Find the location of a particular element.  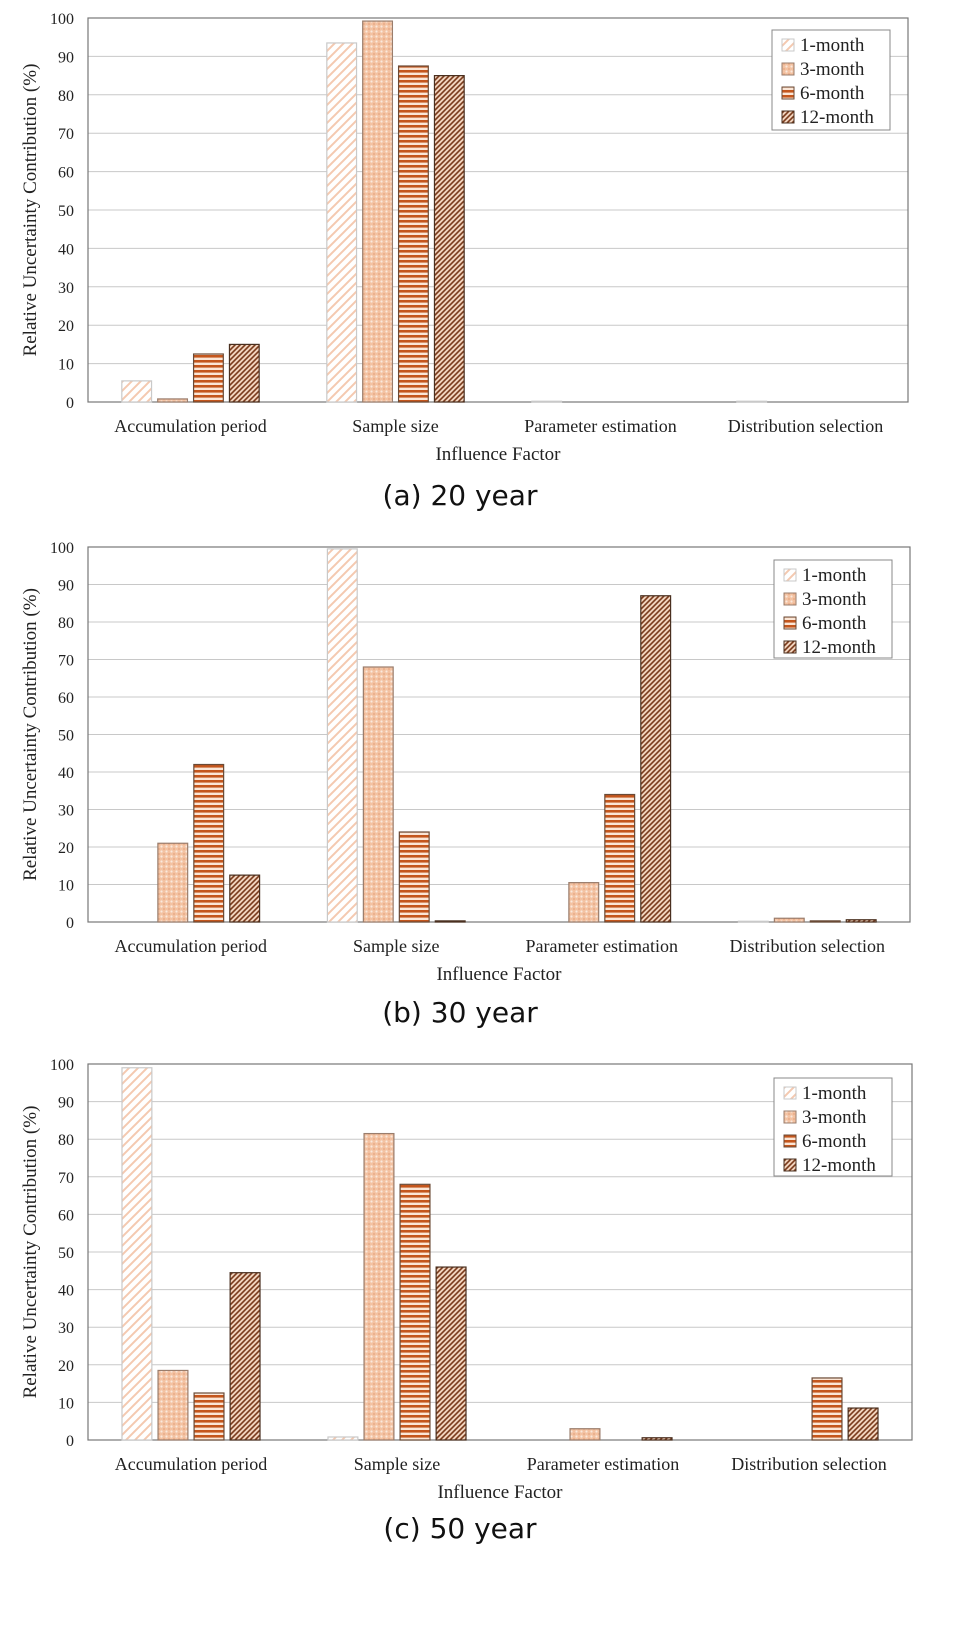

panel-caption: (a) 20 year is located at coordinates (460, 495).